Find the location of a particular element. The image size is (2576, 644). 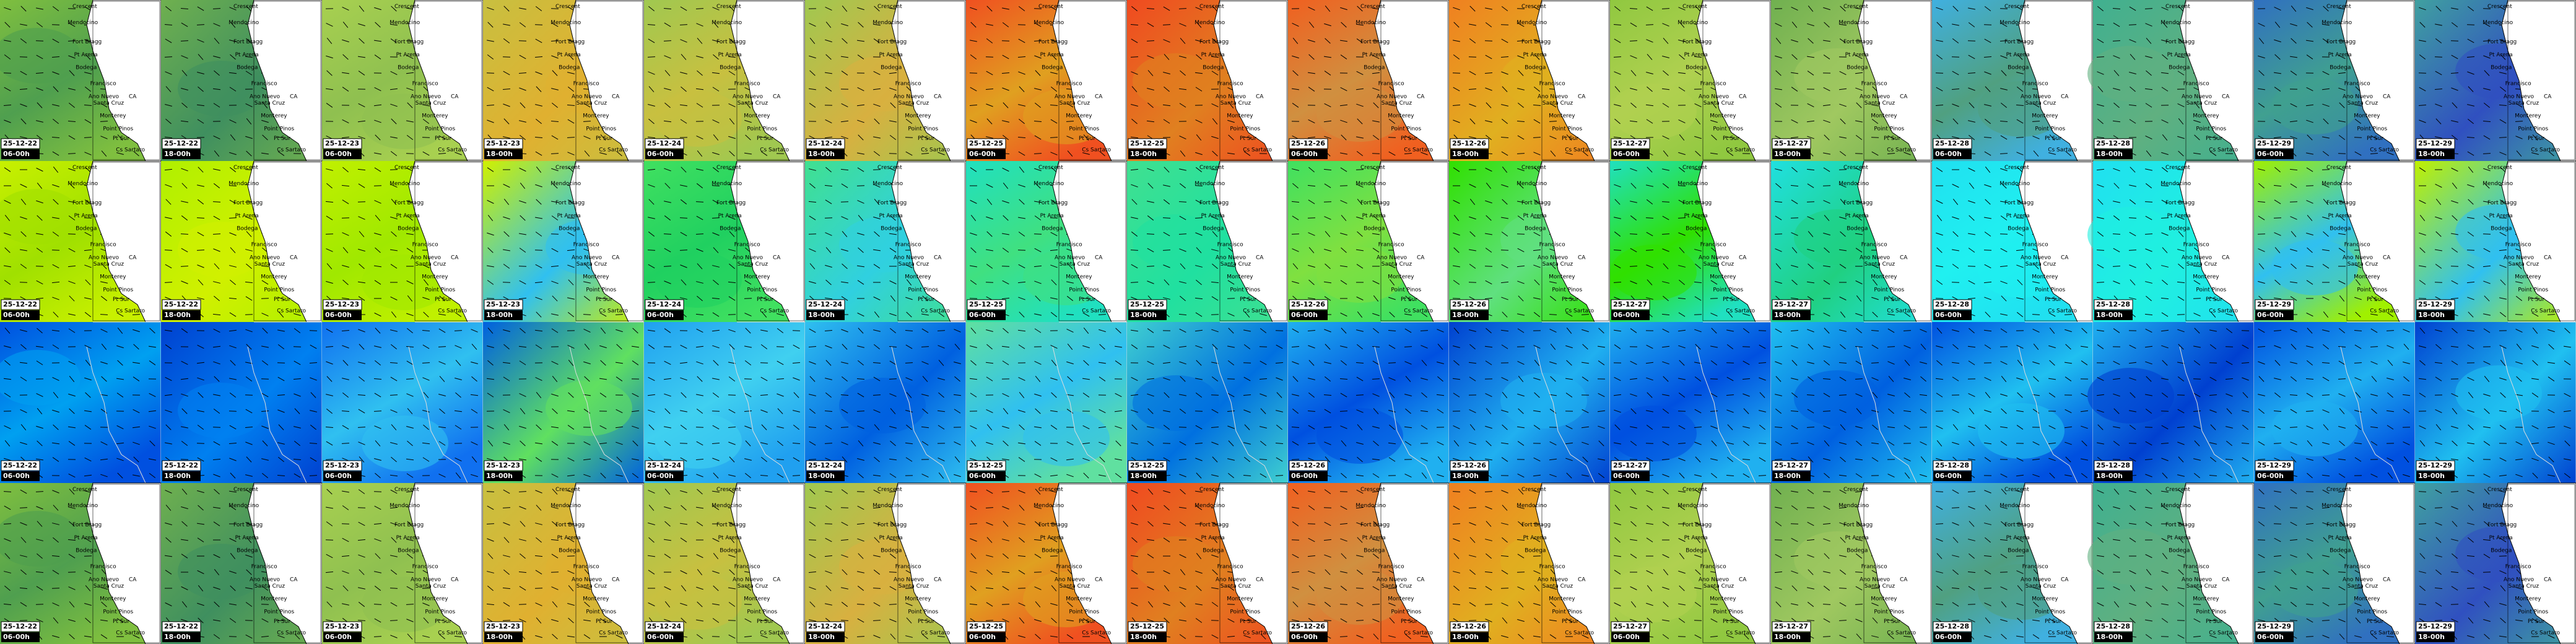

date-label: 25-12-26 is located at coordinates (1308, 143).